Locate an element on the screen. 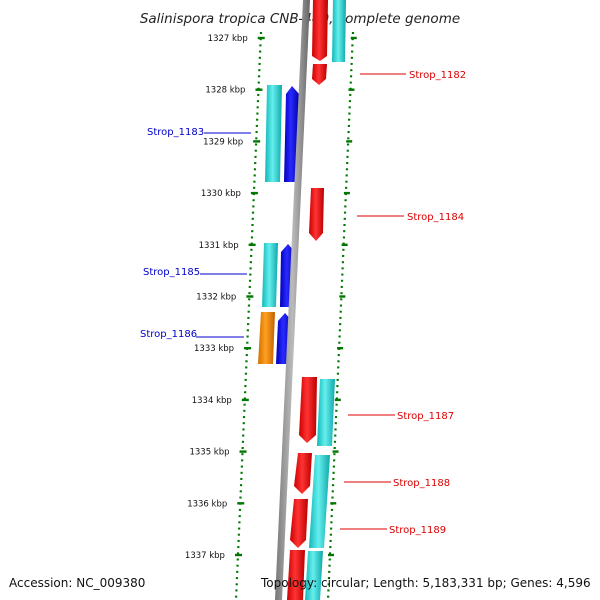 The image size is (600, 600). scale-label: 1327 kbp is located at coordinates (228, 39).